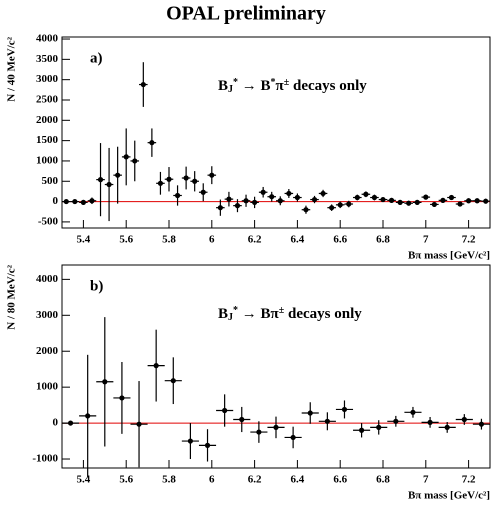 This screenshot has height=514, width=492. I want to click on y-tick-label: -500, so click(48, 221).